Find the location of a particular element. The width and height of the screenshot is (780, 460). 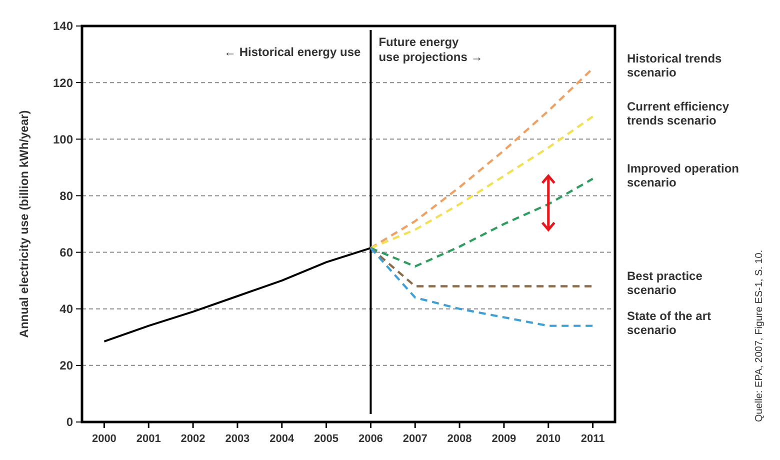

x-tick-label: 2008 is located at coordinates (459, 439).